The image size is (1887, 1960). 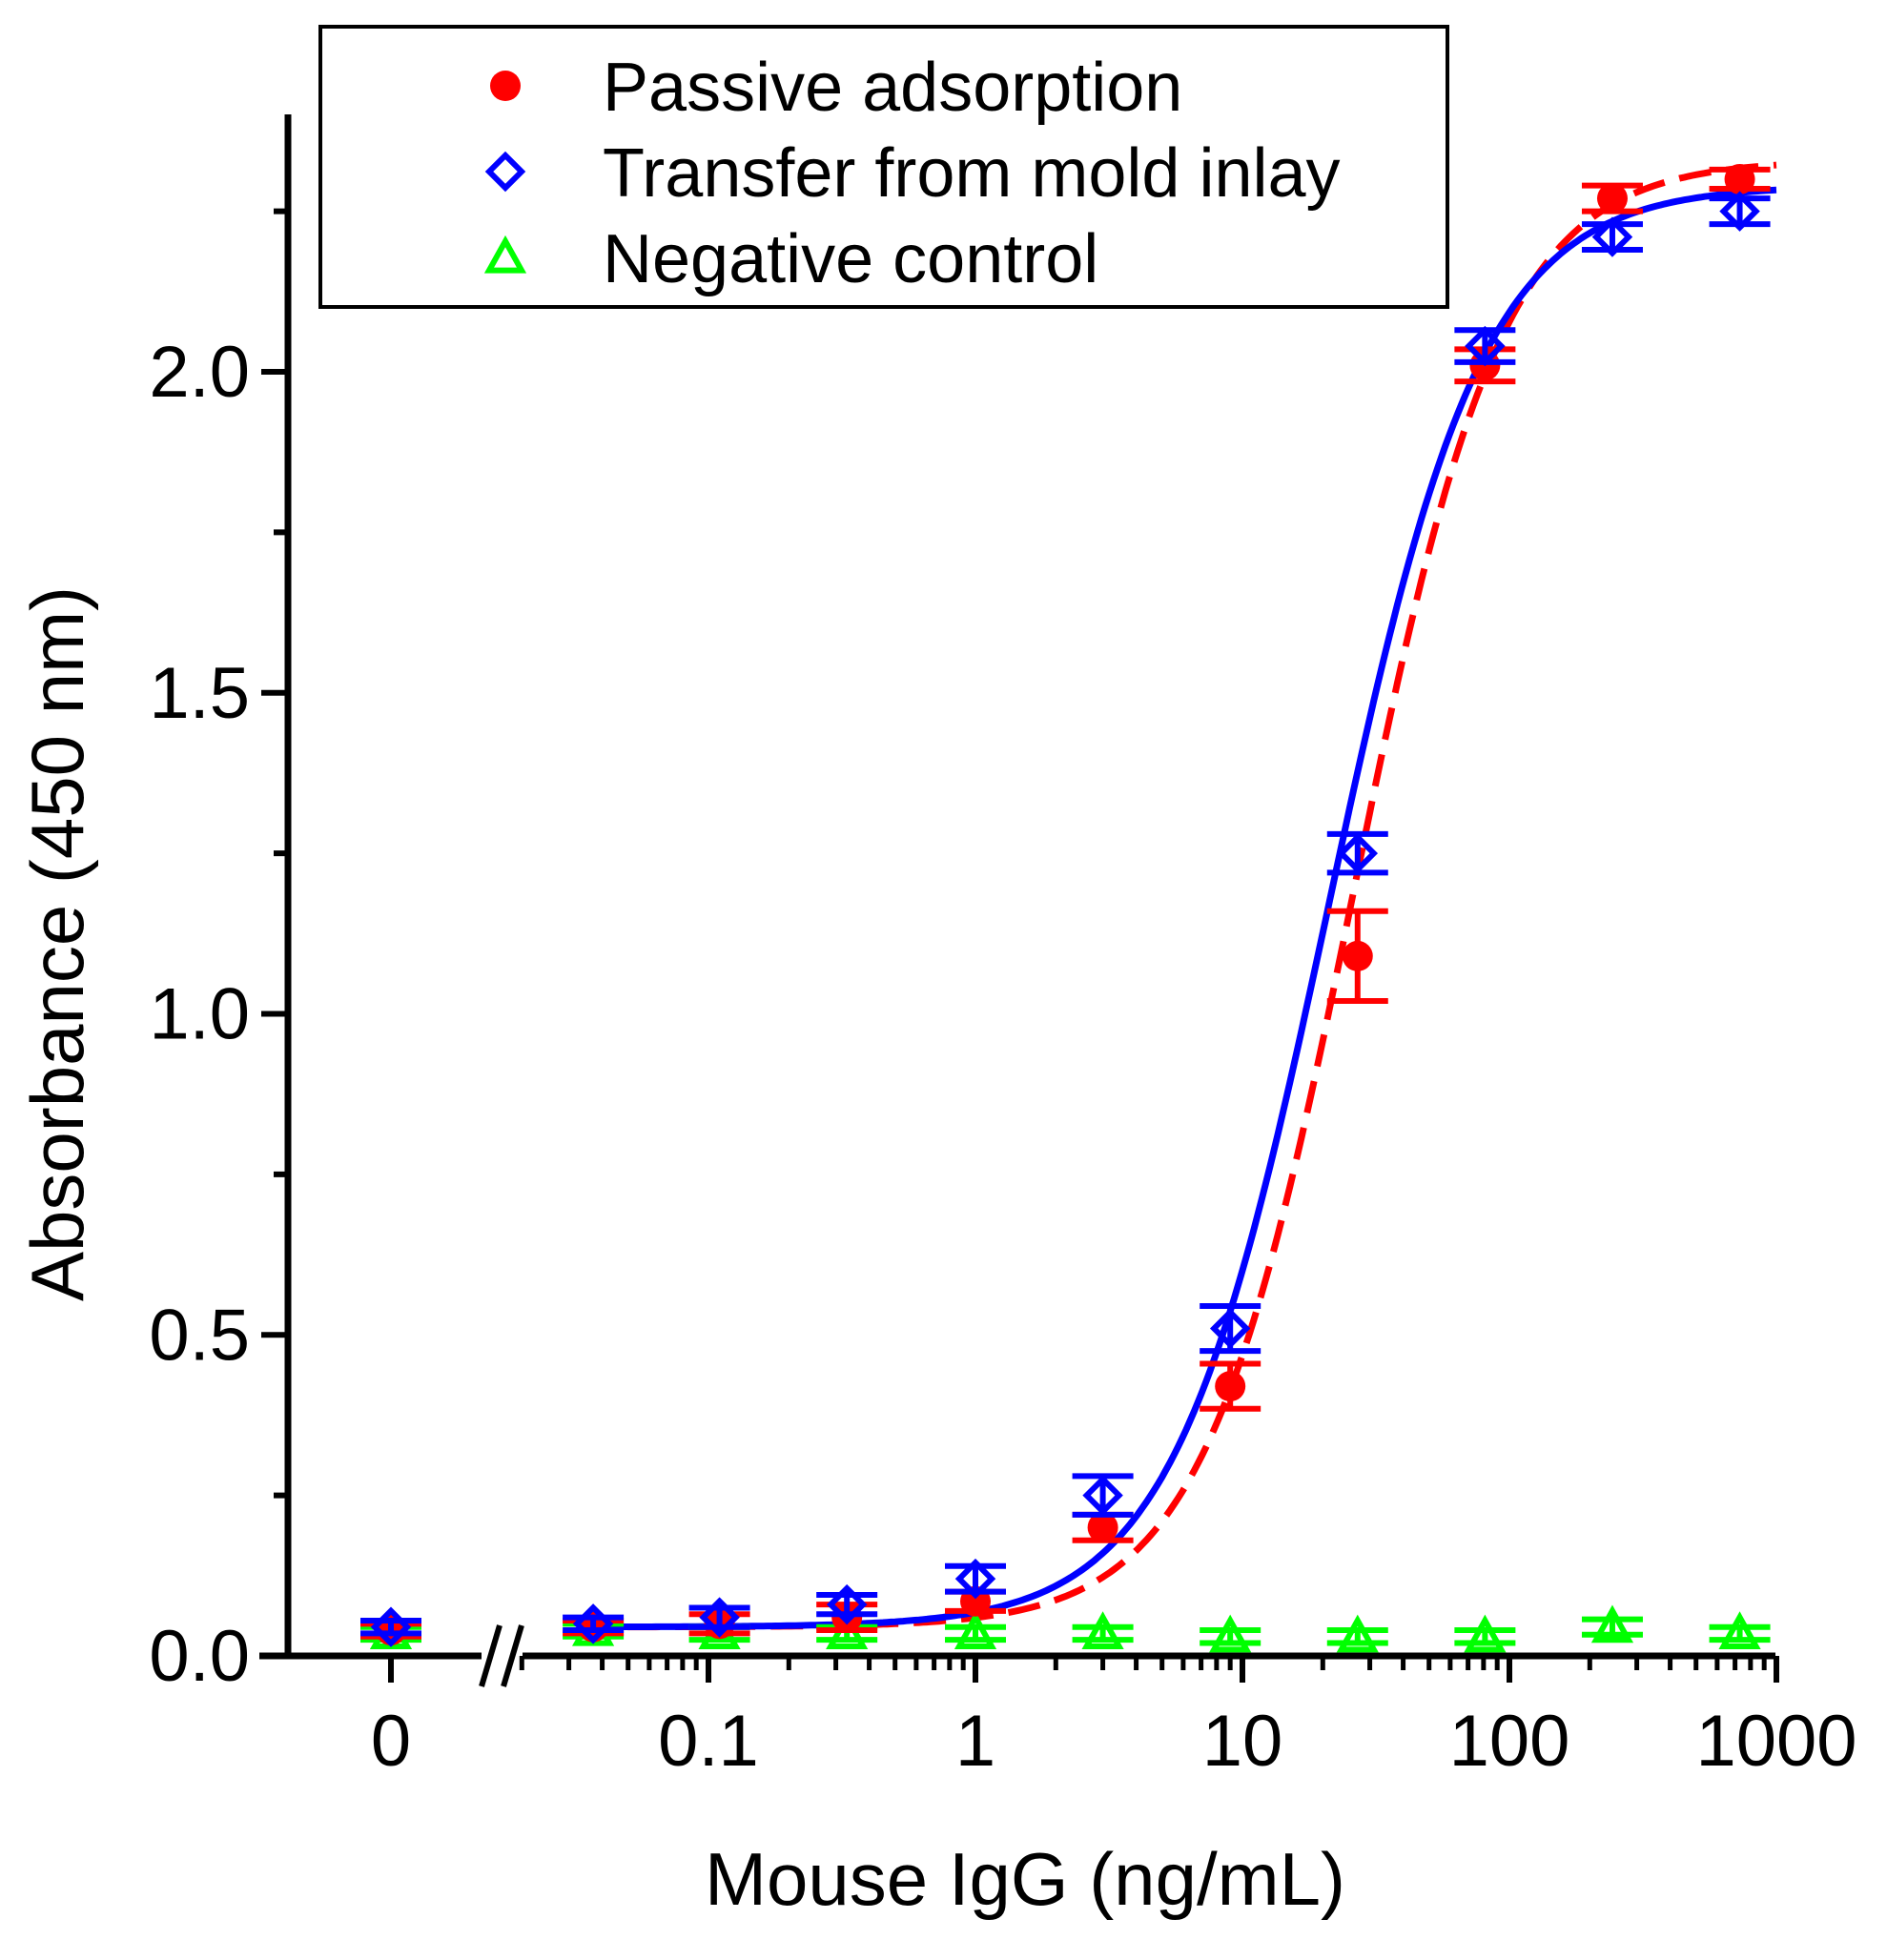 I want to click on legend-label-transfer-from-mold-inlay: Transfer from mold inlay, so click(x=972, y=173).